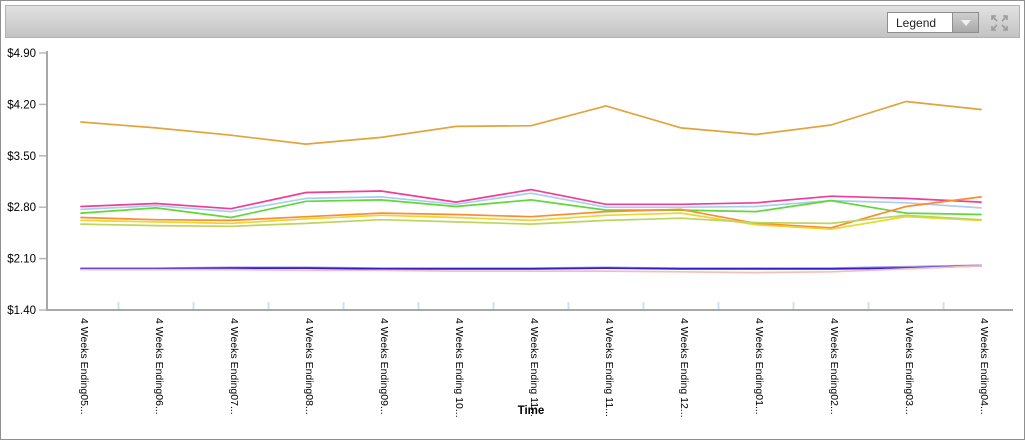 The width and height of the screenshot is (1025, 440). I want to click on y-axis-tick-label: $3.50, so click(21, 157).